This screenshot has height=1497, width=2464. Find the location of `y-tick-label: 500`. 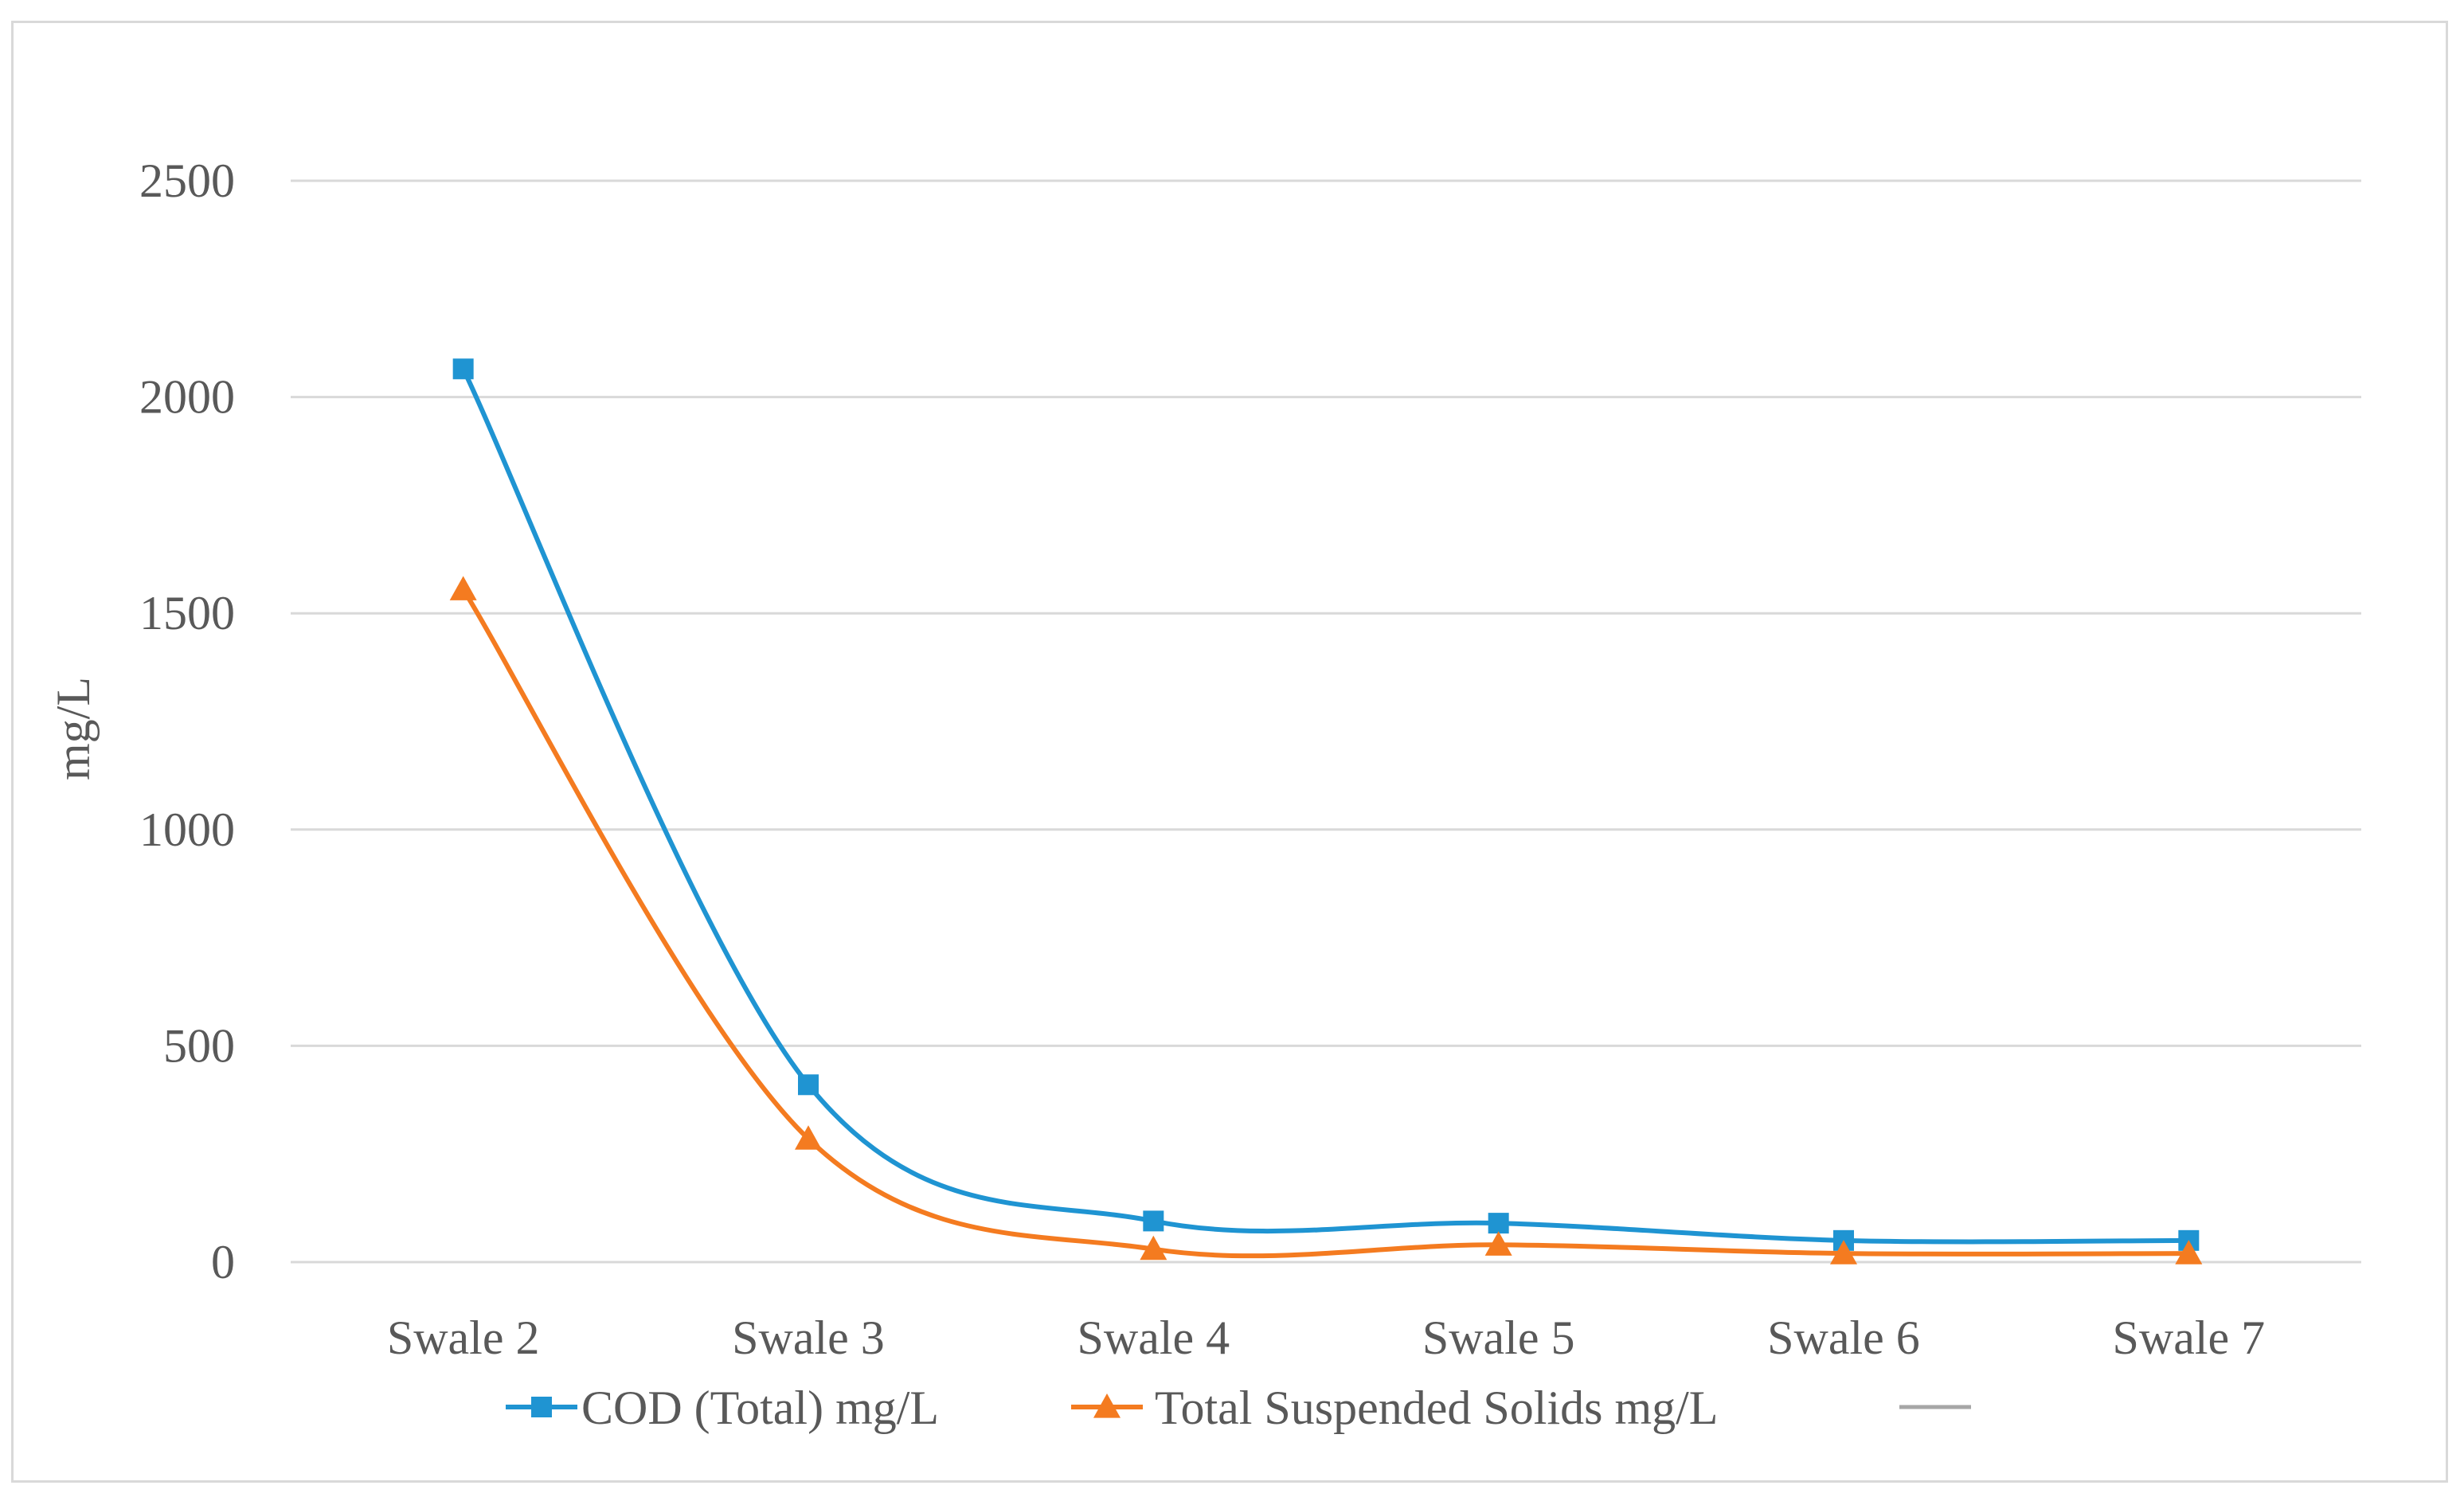

y-tick-label: 500 is located at coordinates (199, 1045).